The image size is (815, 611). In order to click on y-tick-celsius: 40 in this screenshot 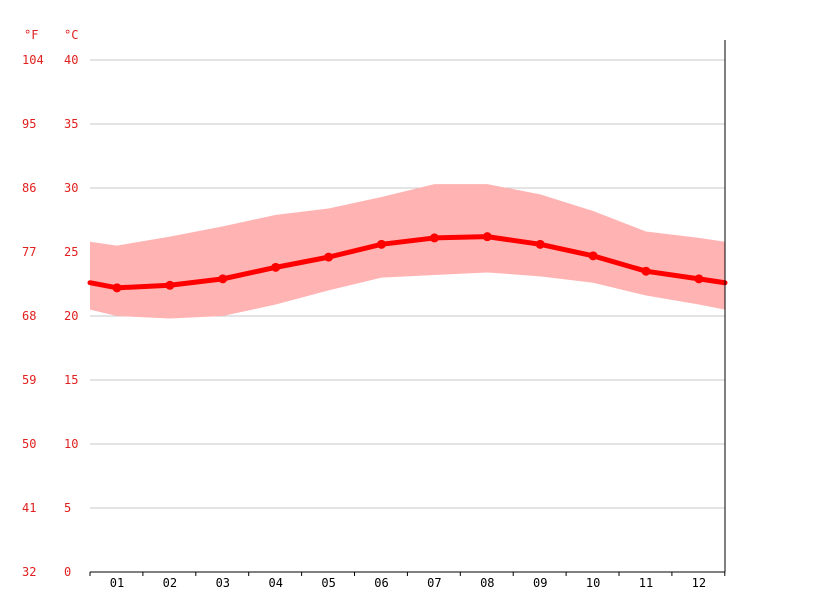, I will do `click(71, 60)`.